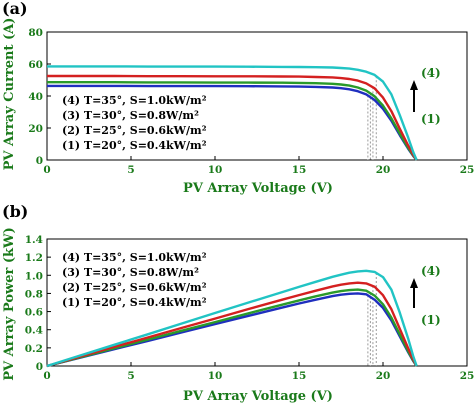  What do you see at coordinates (34, 276) in the screenshot?
I see `y-tick-label-b: 1.0` at bounding box center [34, 276].